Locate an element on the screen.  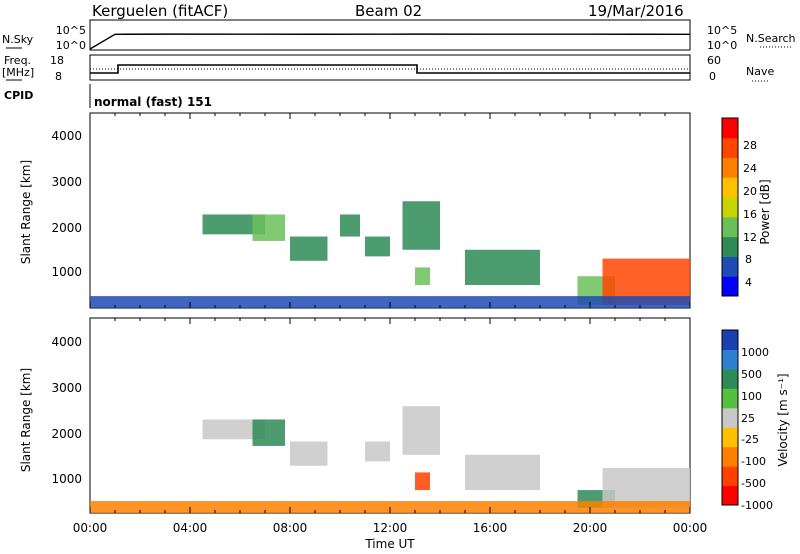
velocity-ytick-4000: 4000 is located at coordinates (66, 342).